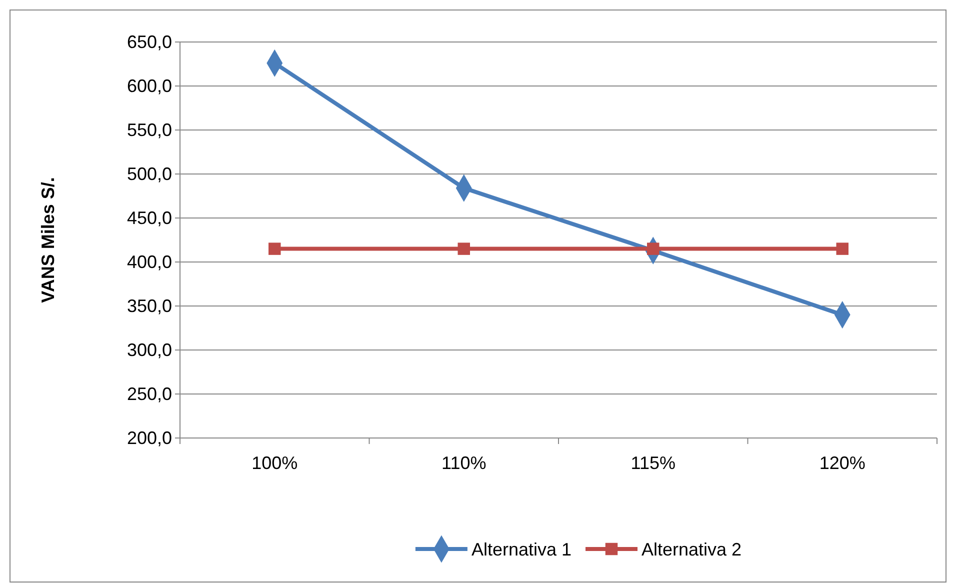 The width and height of the screenshot is (953, 583). Describe the element at coordinates (149, 174) in the screenshot. I see `y-tick-label: 500,0` at that location.